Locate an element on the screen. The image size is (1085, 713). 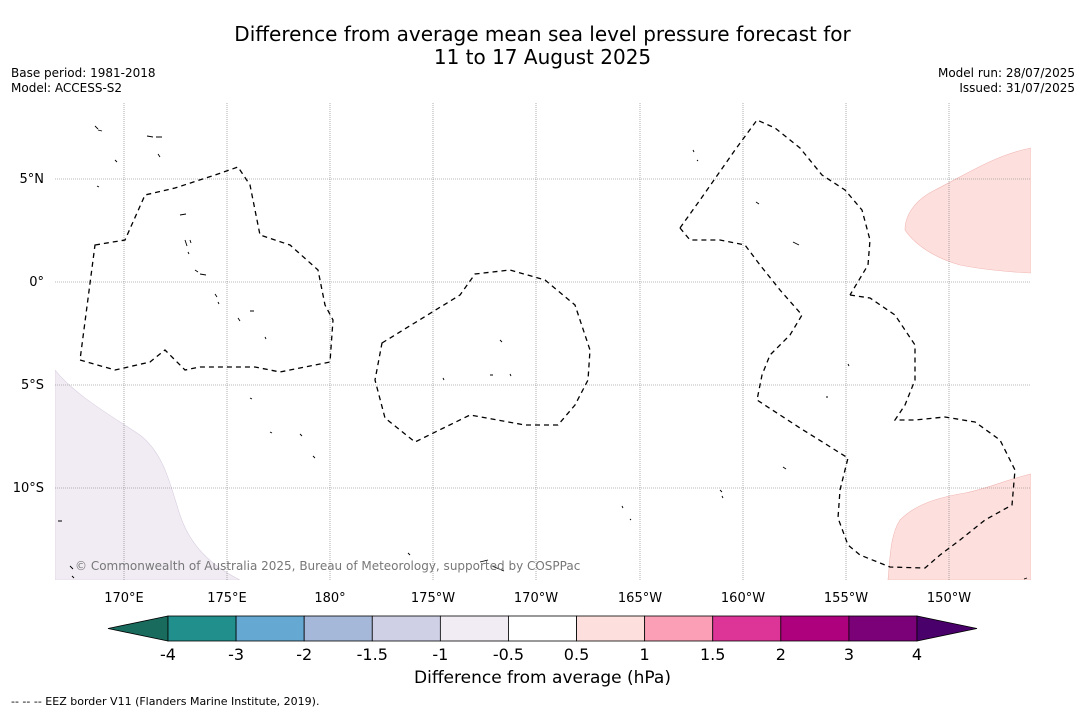
lon-tick-label: 150°W is located at coordinates (949, 598).